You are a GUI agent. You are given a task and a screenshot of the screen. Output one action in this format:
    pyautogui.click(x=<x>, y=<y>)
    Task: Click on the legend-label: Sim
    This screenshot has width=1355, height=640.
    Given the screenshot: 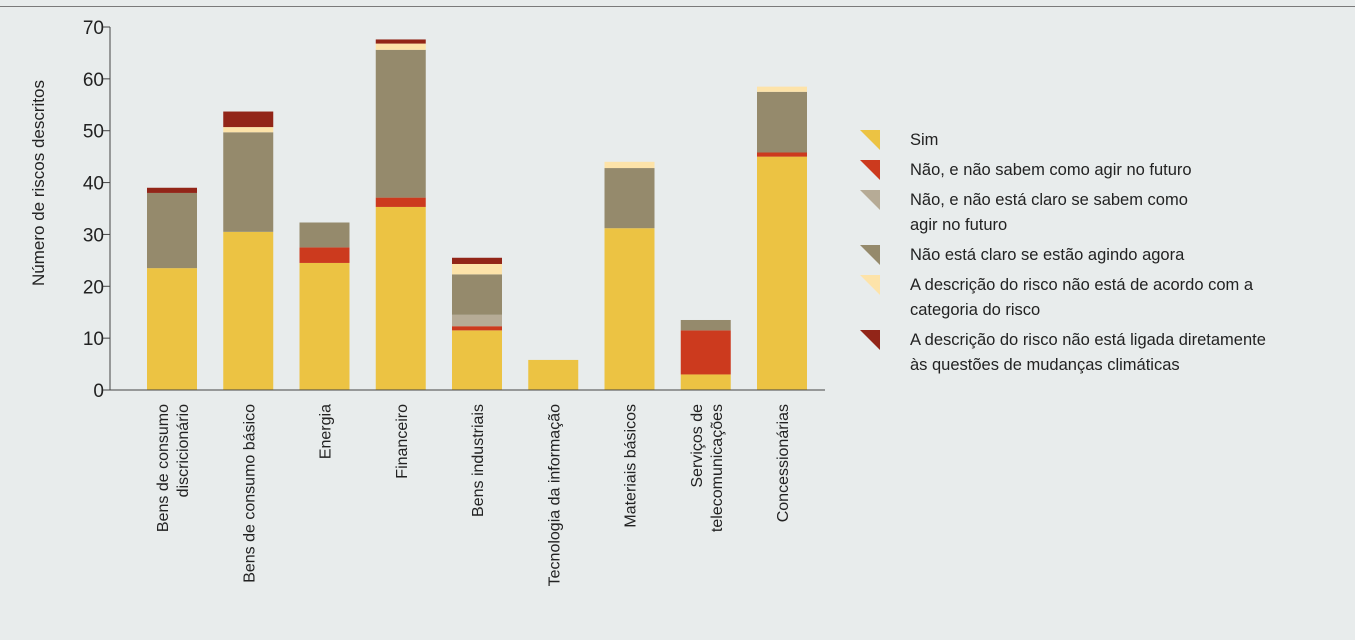 What is the action you would take?
    pyautogui.click(x=924, y=140)
    